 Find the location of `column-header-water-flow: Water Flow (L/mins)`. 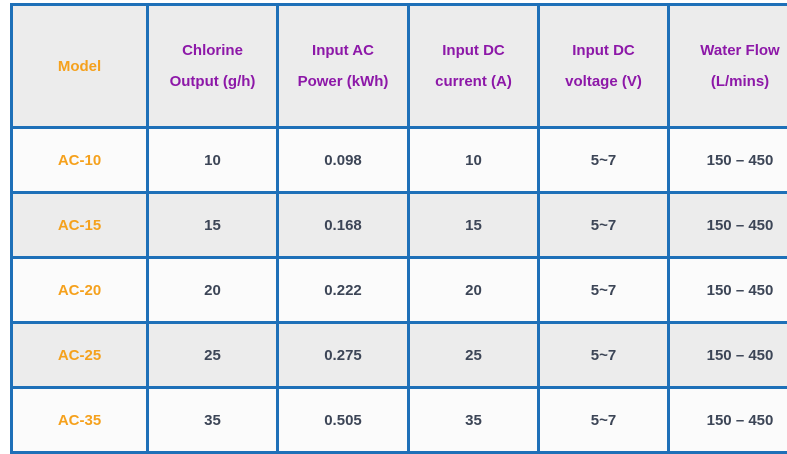

column-header-water-flow: Water Flow (L/mins) is located at coordinates (728, 66).